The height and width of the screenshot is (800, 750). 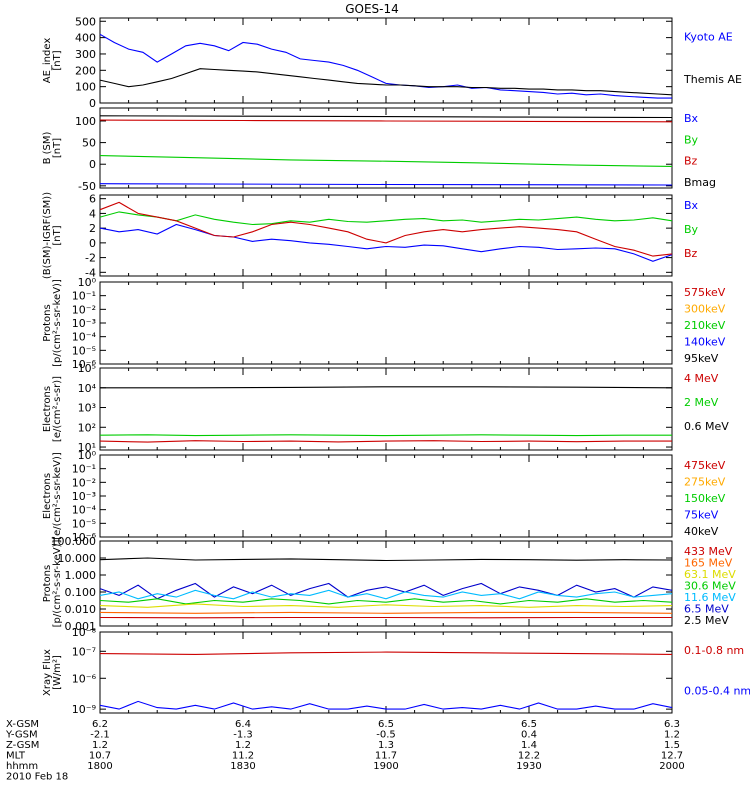 I want to click on ephemeris-row-label: Z-GSM, so click(x=22, y=745).